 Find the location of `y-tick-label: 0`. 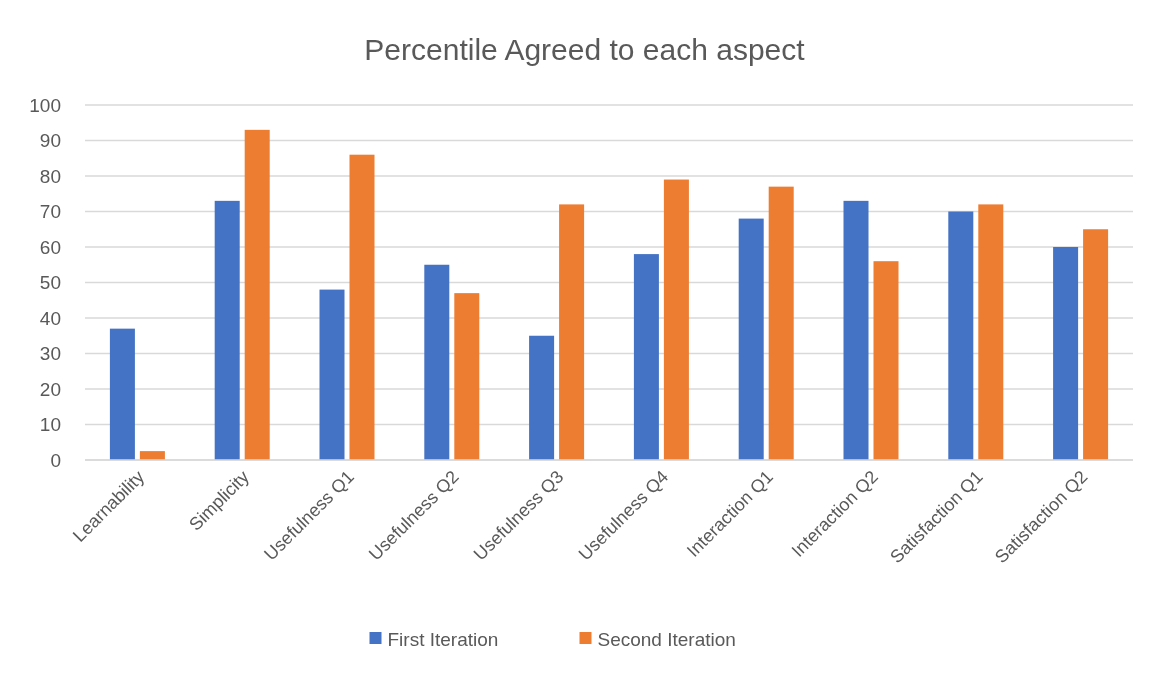

y-tick-label: 0 is located at coordinates (55, 460).